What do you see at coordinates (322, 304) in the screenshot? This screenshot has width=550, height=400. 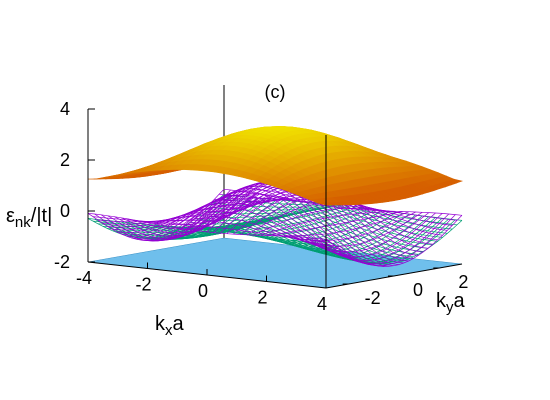 I see `x-tick-label: 4` at bounding box center [322, 304].